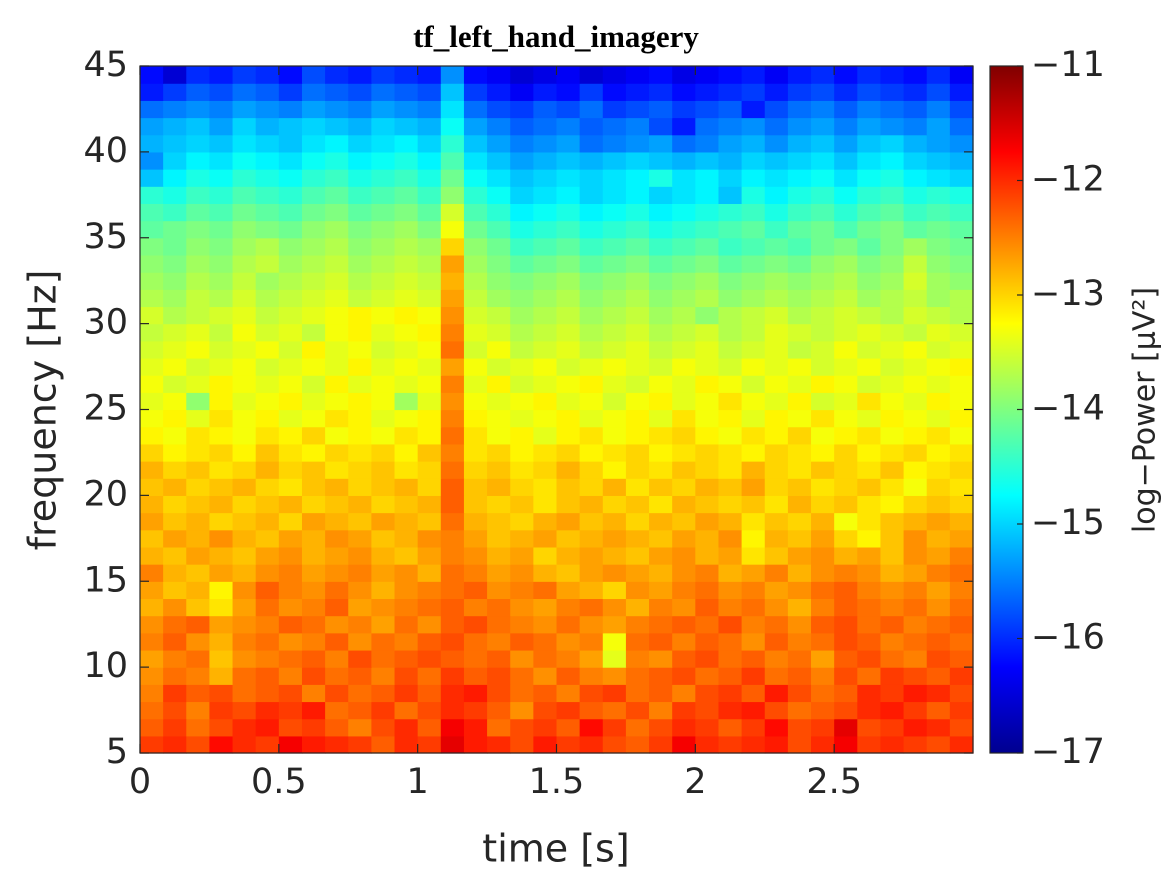 This screenshot has width=1167, height=875. Describe the element at coordinates (1068, 409) in the screenshot. I see `colorbar-tick-label: −14` at that location.